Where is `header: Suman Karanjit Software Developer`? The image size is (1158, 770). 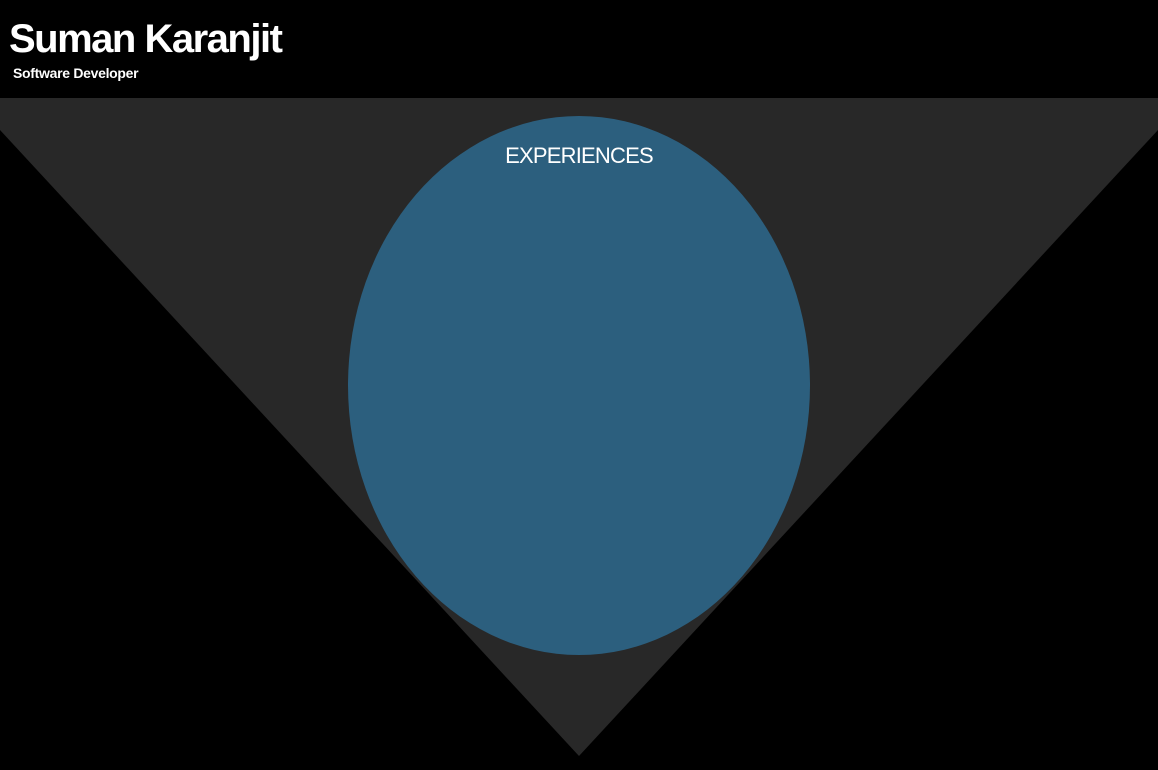
header: Suman Karanjit Software Developer is located at coordinates (579, 49).